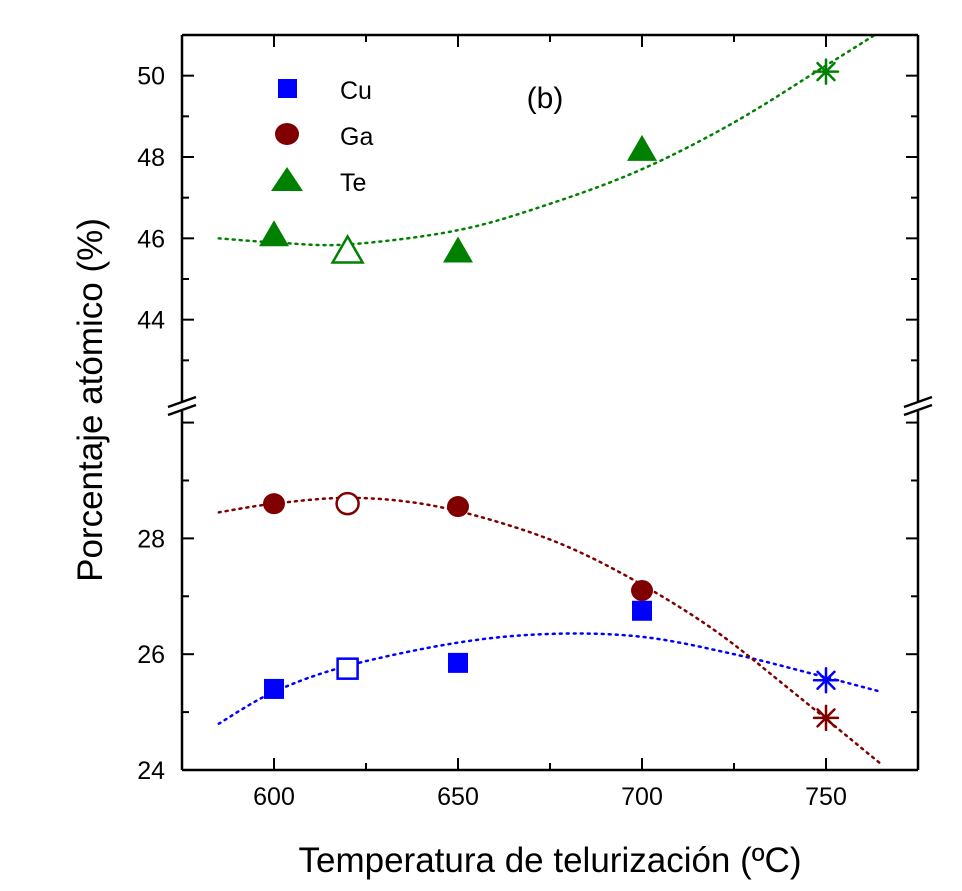 This screenshot has height=891, width=962. I want to click on legend: Cu Ga Te, so click(322, 137).